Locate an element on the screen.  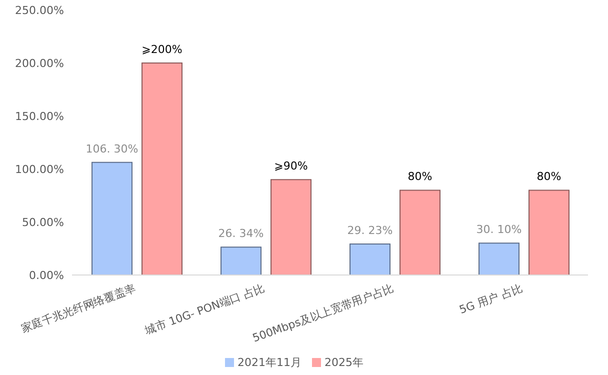
legend-label: 2021年11月 is located at coordinates (270, 362).